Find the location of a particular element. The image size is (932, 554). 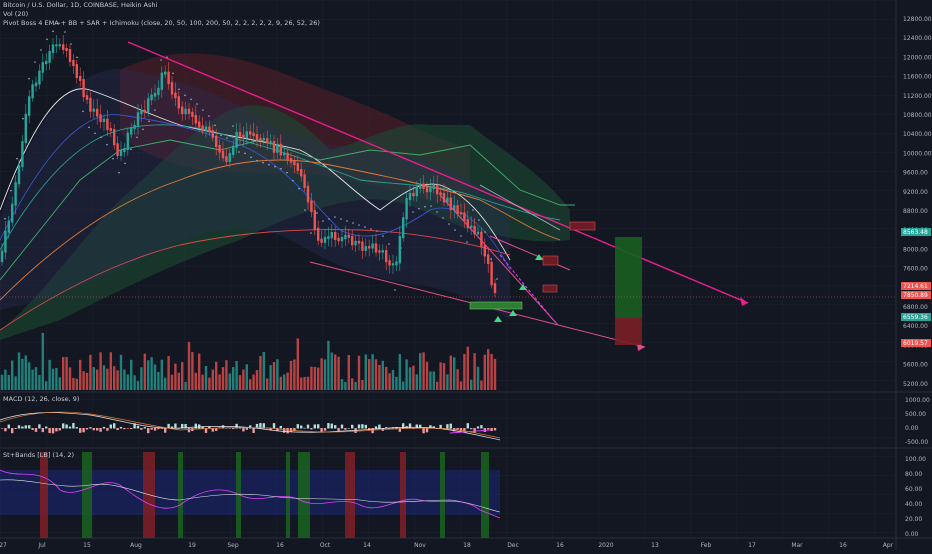

time-axis-label: 13 is located at coordinates (655, 545).